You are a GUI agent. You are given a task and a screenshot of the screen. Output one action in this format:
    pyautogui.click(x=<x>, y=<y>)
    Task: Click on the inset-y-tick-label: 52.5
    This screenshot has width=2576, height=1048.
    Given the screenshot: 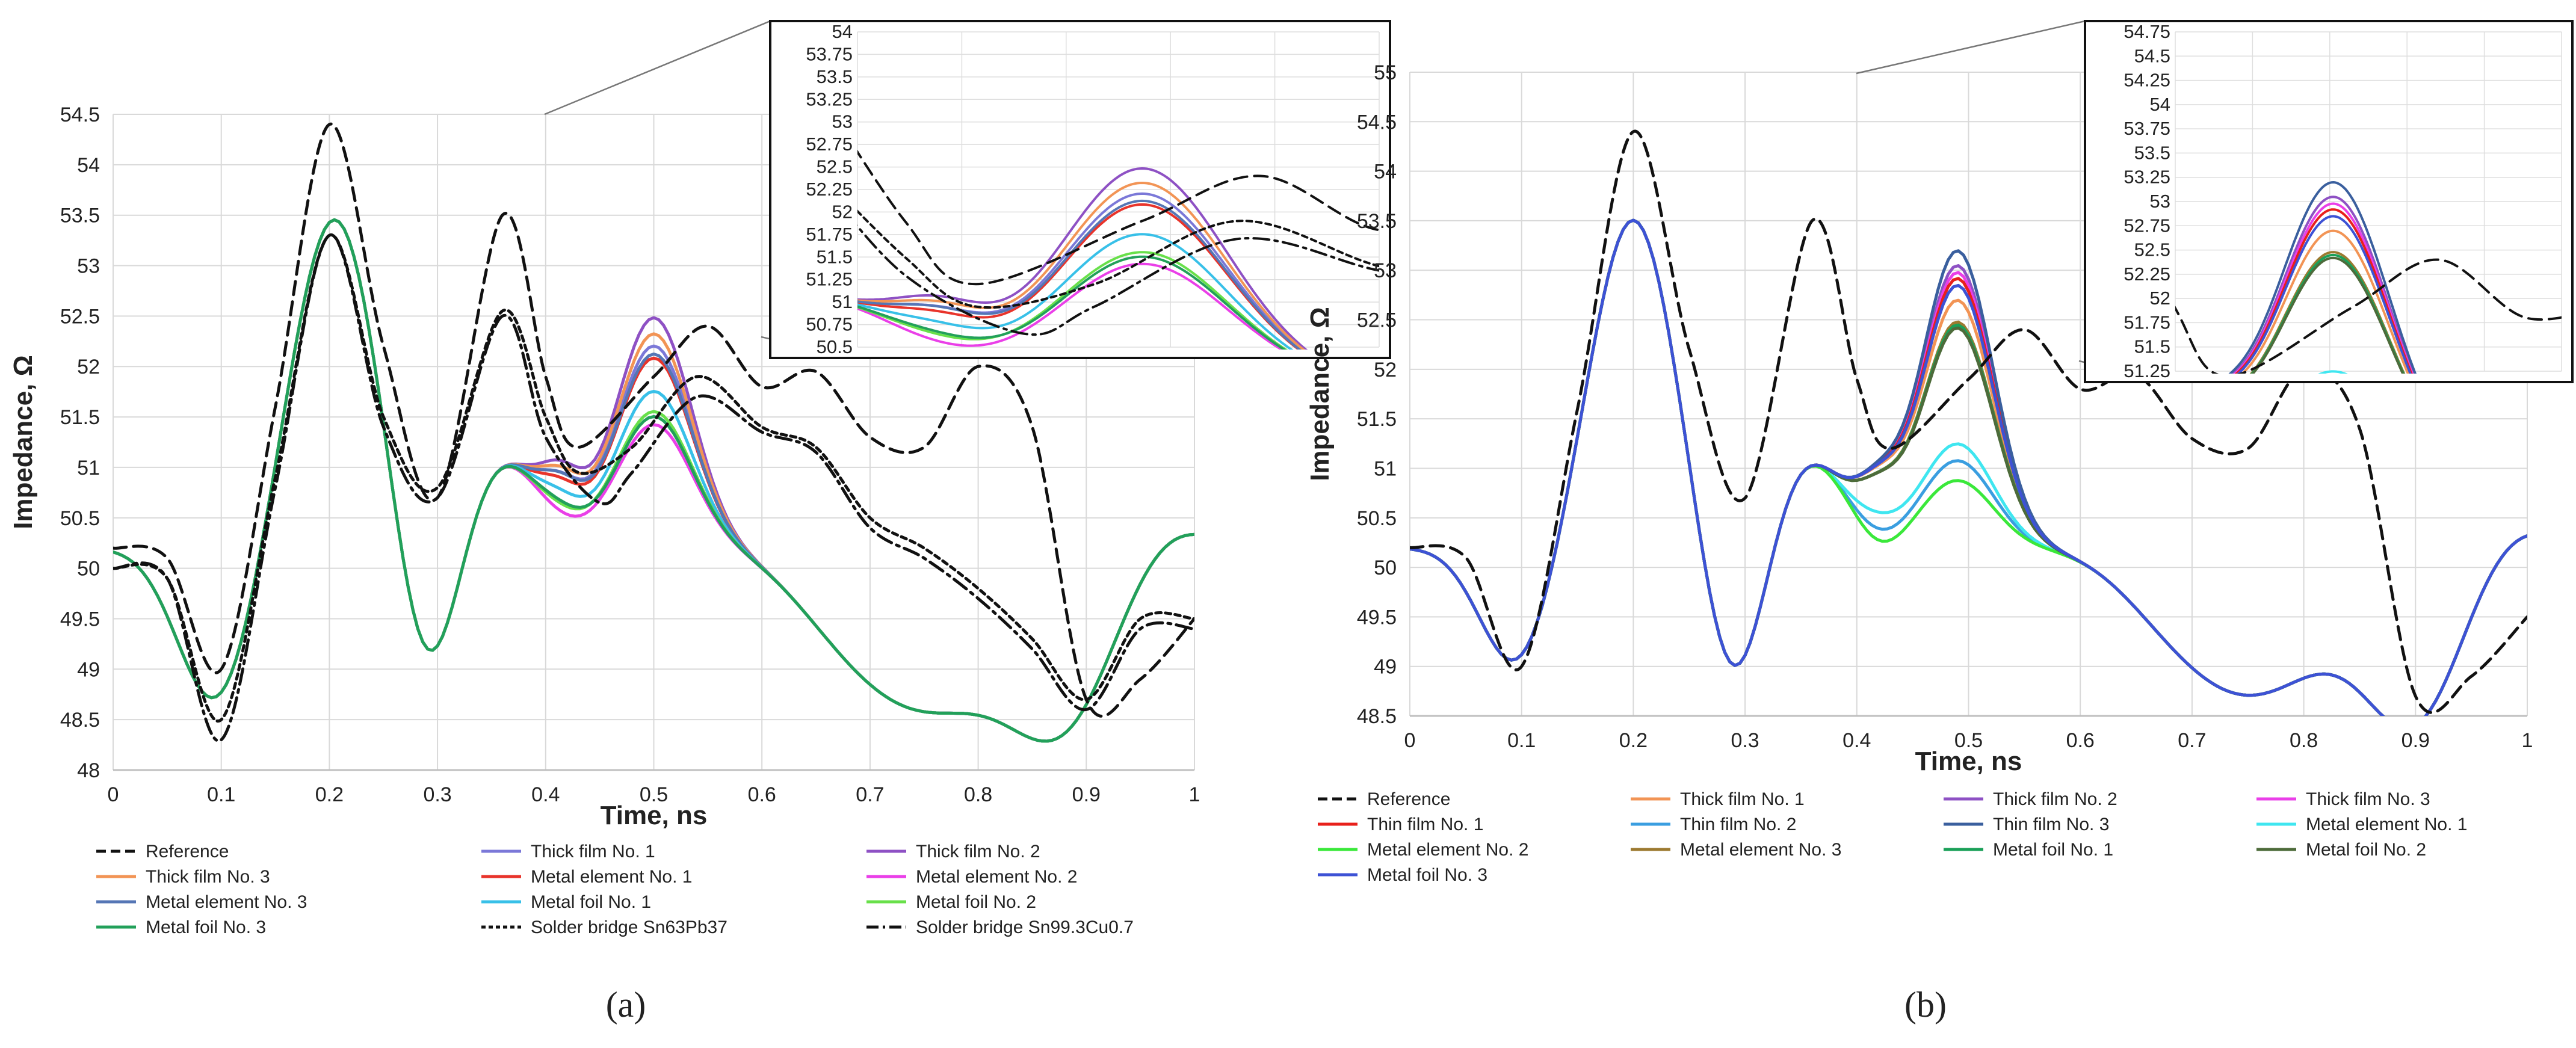 What is the action you would take?
    pyautogui.click(x=2152, y=249)
    